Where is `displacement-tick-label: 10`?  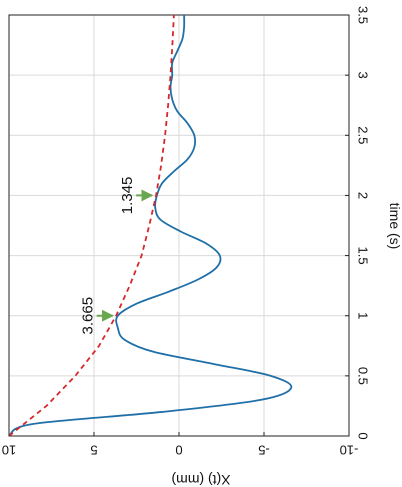 displacement-tick-label: 10 is located at coordinates (9, 450).